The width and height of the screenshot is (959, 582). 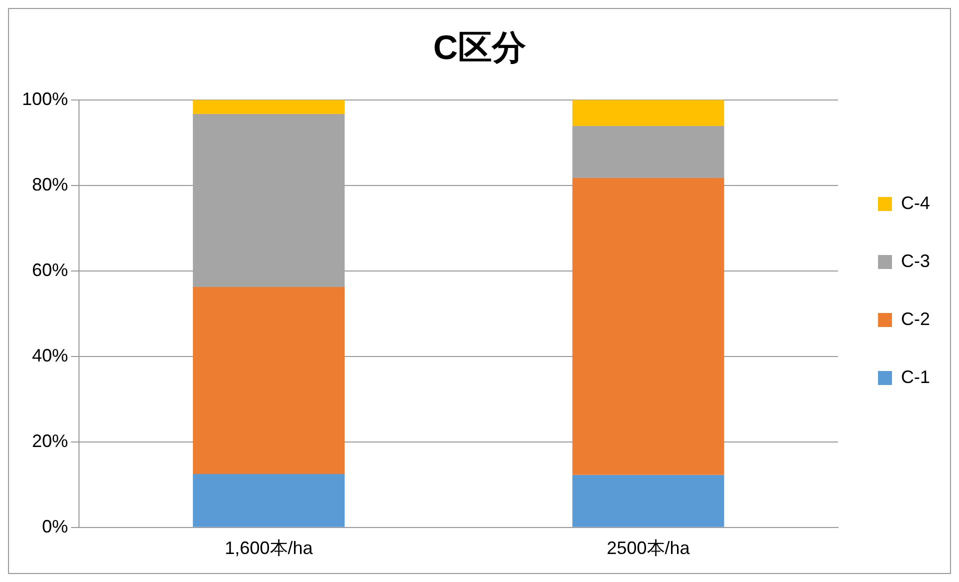 I want to click on legend-label: C-2, so click(x=915, y=318).